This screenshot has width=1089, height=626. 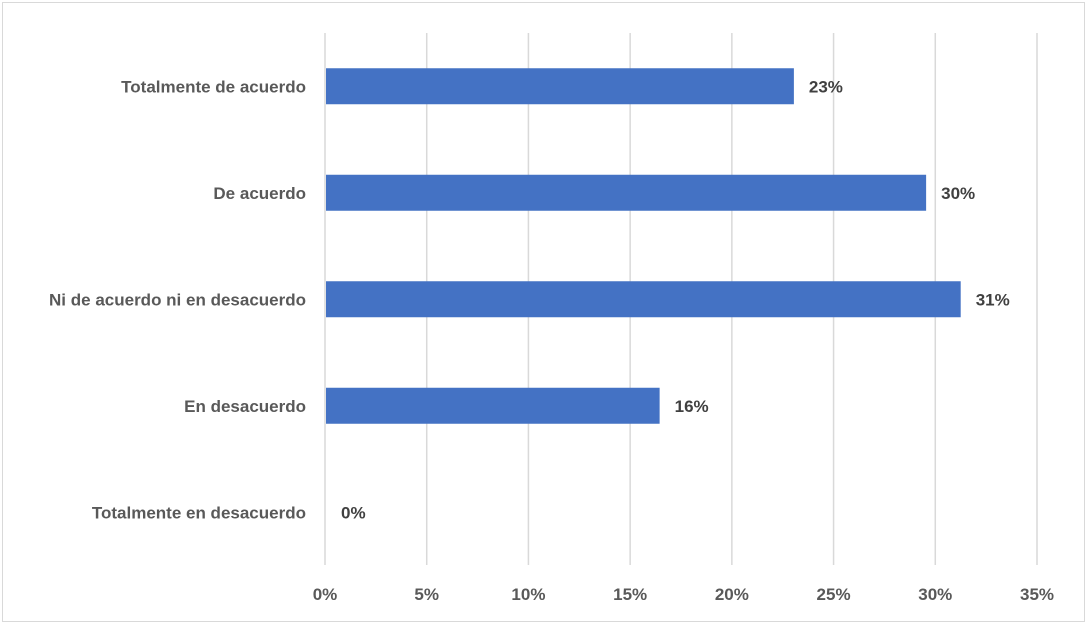 I want to click on data-label: 31%, so click(x=993, y=299).